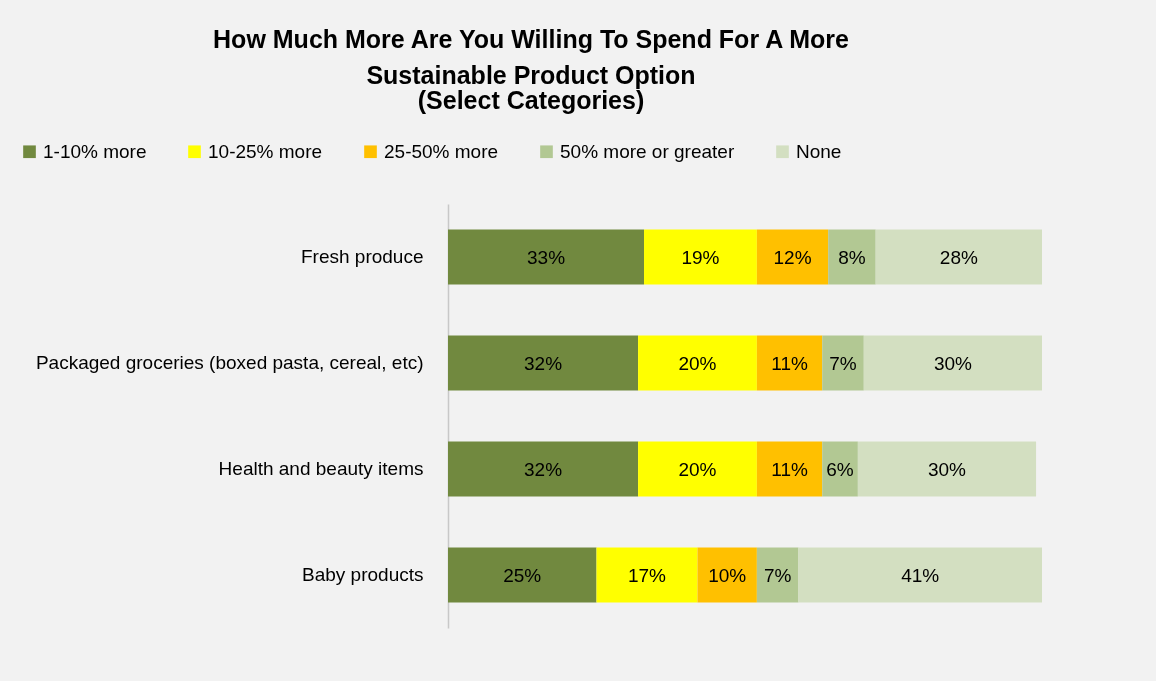 The height and width of the screenshot is (681, 1156). Describe the element at coordinates (819, 151) in the screenshot. I see `legend-label: None` at that location.